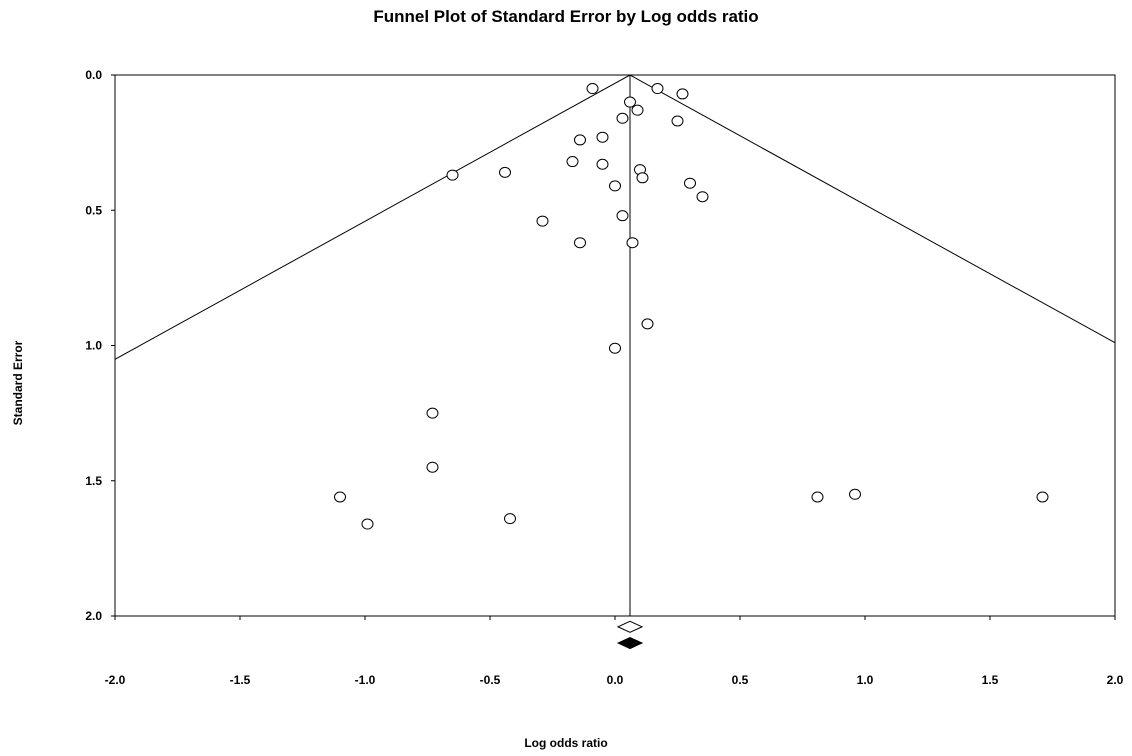  Describe the element at coordinates (365, 680) in the screenshot. I see `x-tick-label: -1.0` at that location.